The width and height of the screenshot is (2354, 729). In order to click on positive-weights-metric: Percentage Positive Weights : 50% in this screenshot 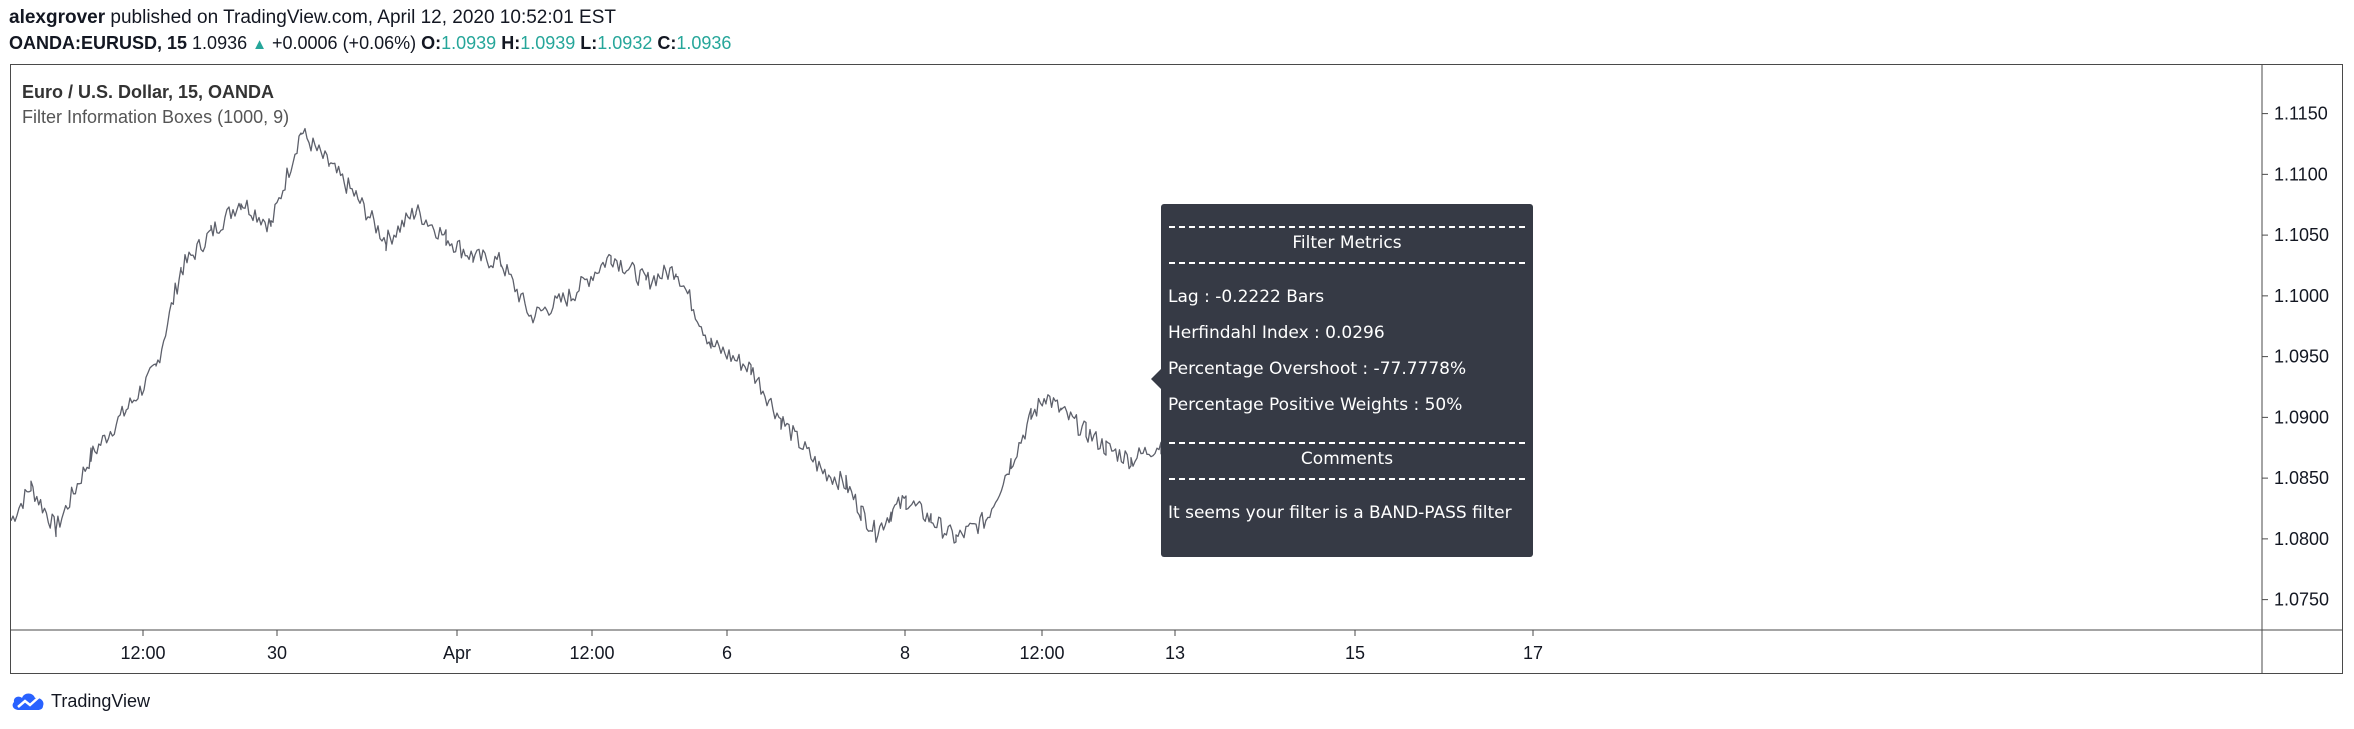, I will do `click(1315, 405)`.